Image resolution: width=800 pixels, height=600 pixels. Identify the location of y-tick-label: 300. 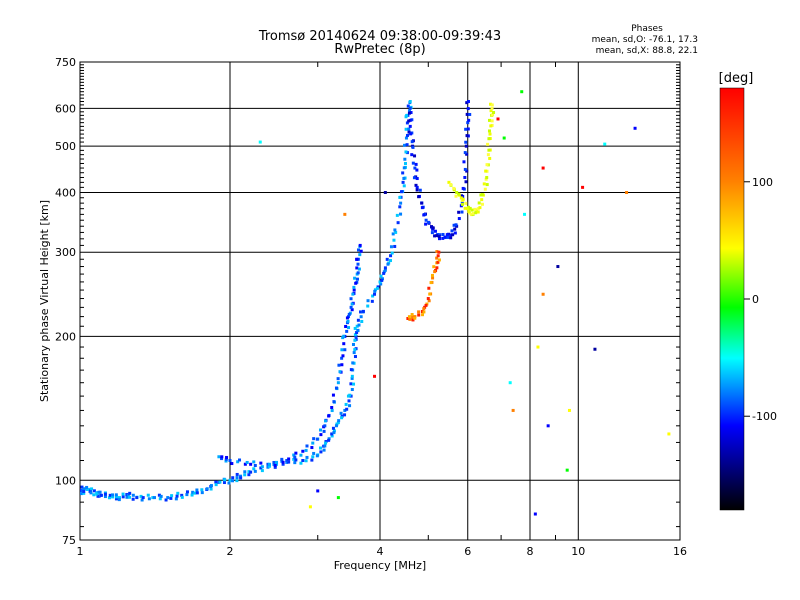
(65, 252).